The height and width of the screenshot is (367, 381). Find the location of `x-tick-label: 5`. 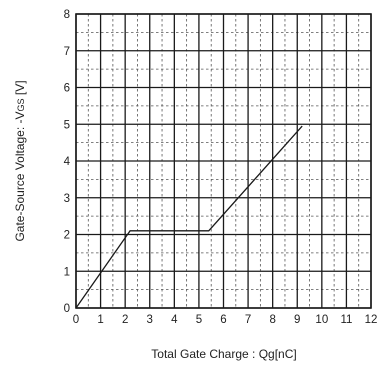

x-tick-label: 5 is located at coordinates (199, 320).